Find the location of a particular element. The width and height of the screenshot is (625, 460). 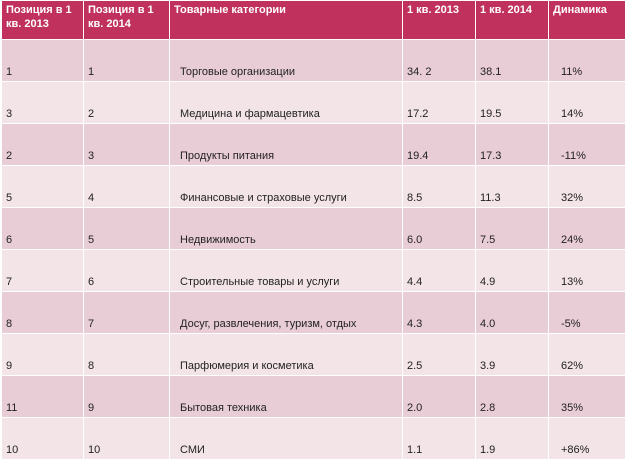

cell-q1-2014: 38.1 is located at coordinates (512, 61).